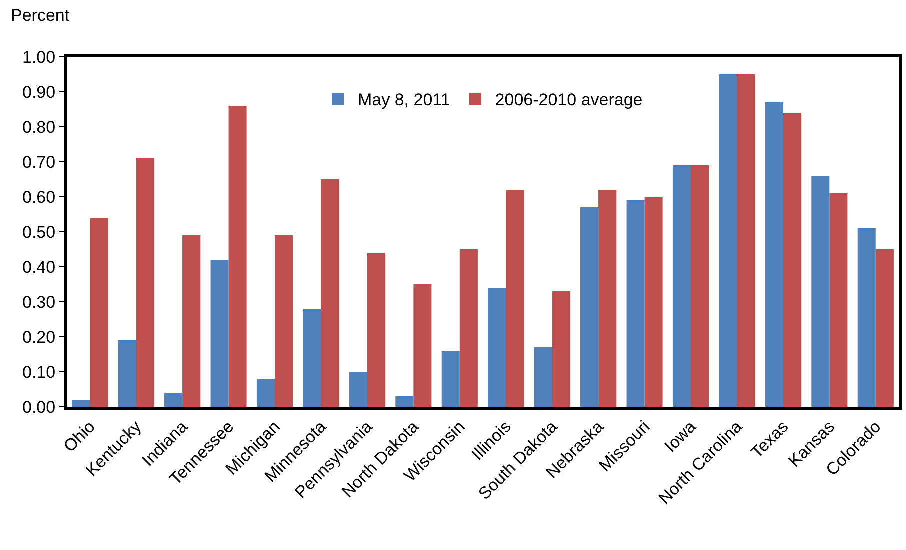 This screenshot has height=550, width=906. I want to click on y-tick-label: 0.30, so click(39, 302).